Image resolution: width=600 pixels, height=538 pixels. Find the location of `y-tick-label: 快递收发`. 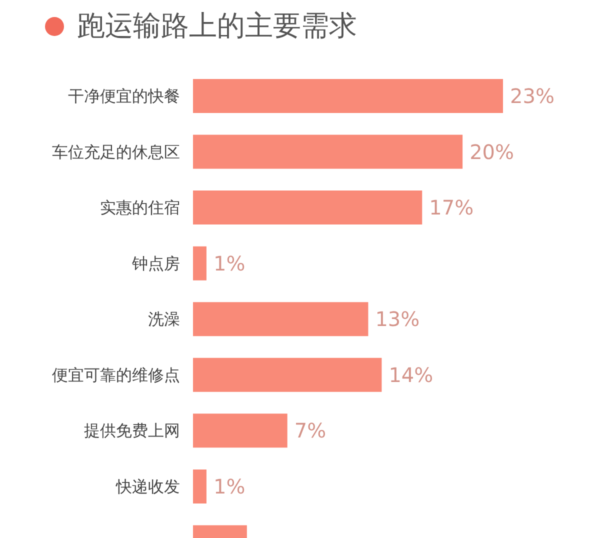

y-tick-label: 快递收发 is located at coordinates (147, 486).